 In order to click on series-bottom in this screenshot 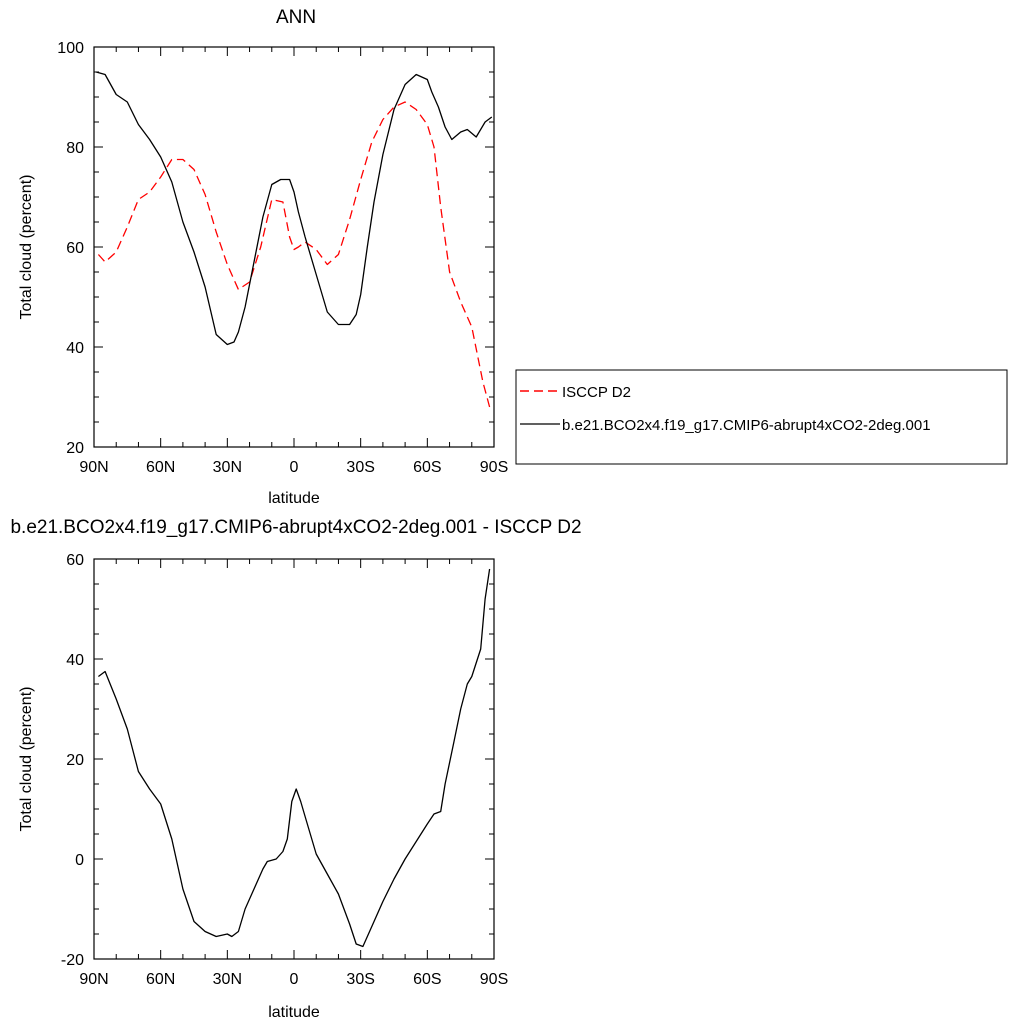, I will do `click(294, 758)`.